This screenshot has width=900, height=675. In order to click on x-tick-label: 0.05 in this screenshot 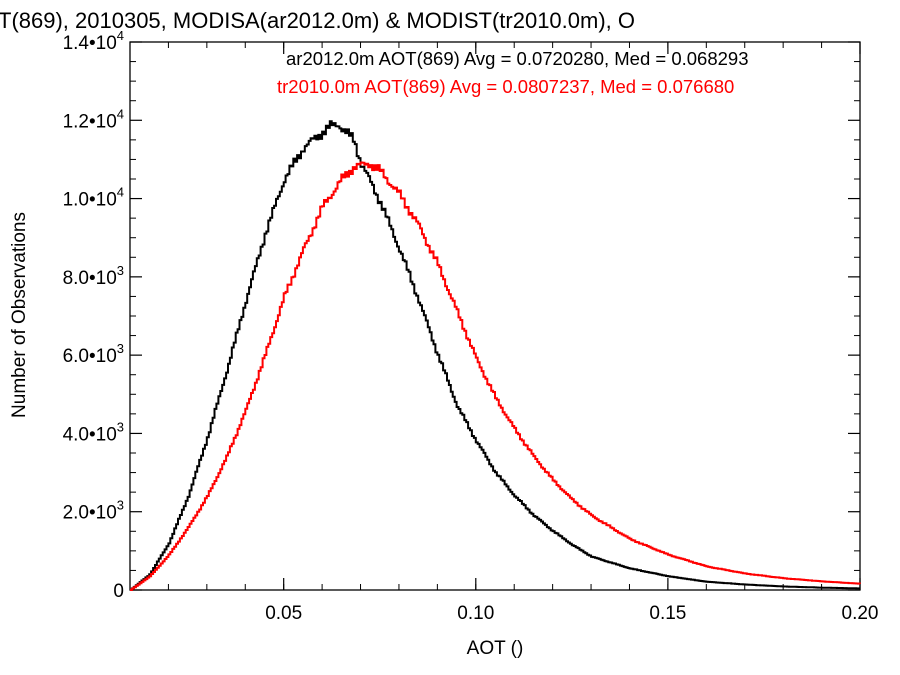, I will do `click(283, 613)`.